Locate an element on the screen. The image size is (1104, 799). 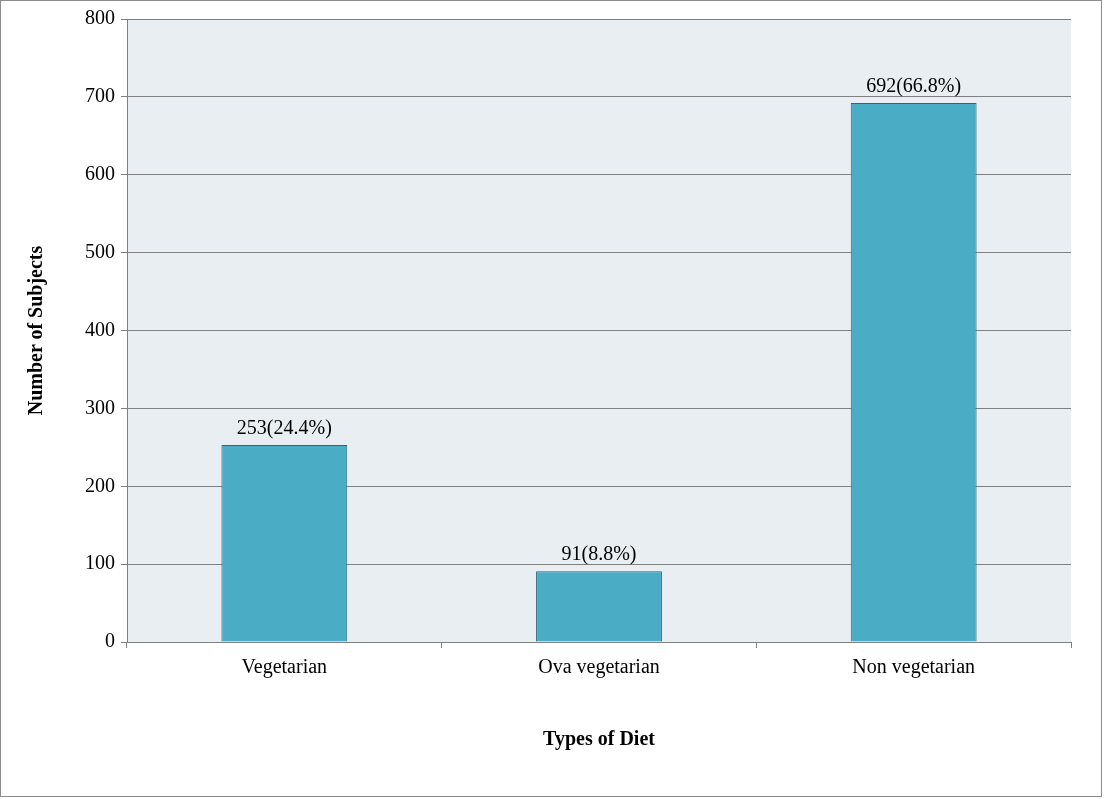
y-tick-label: 800 is located at coordinates (100, 17).